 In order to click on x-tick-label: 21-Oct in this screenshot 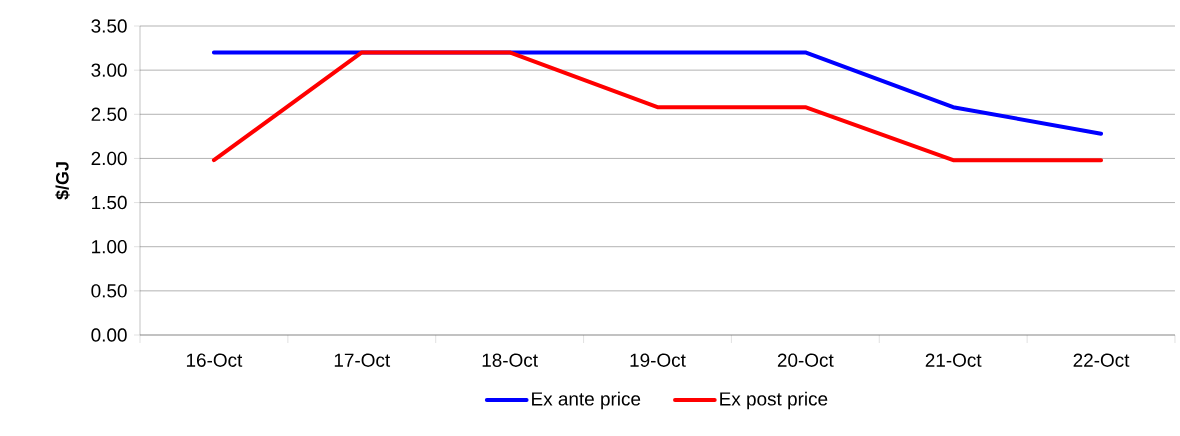, I will do `click(953, 360)`.